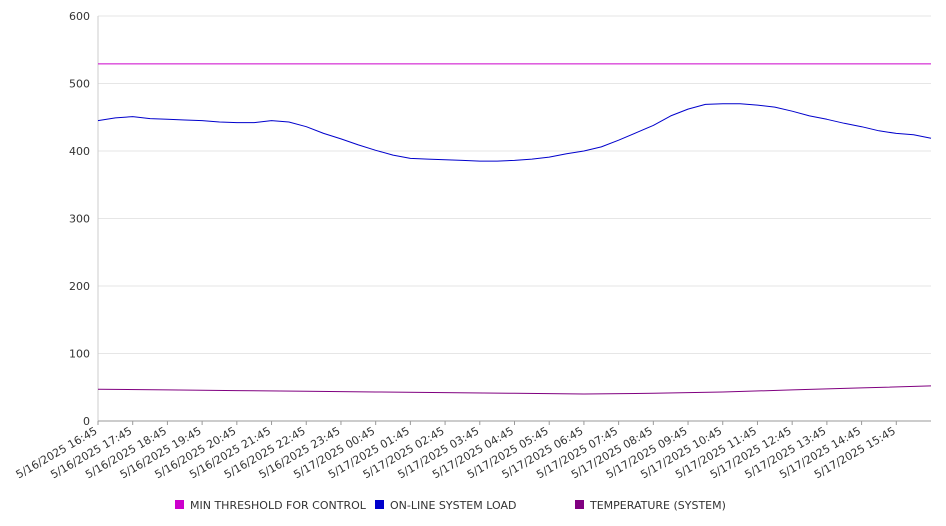  I want to click on legend-item-2: ON-LINE SYSTEM LOAD, so click(445, 505).